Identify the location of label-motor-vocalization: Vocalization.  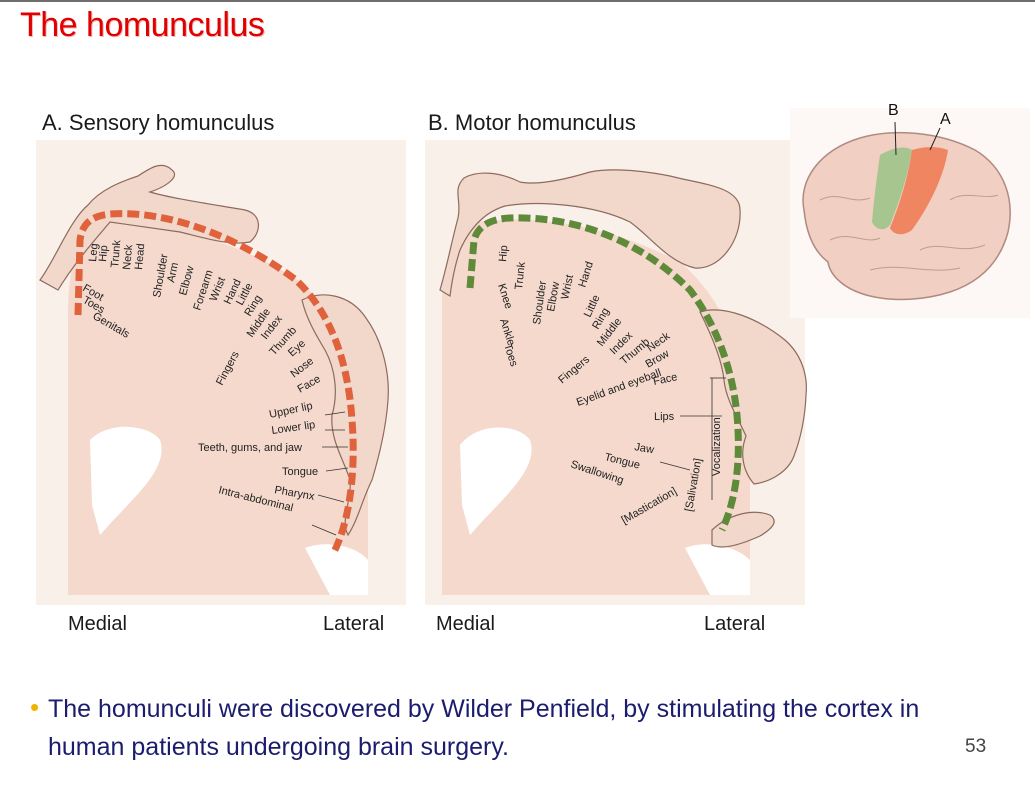
(717, 446).